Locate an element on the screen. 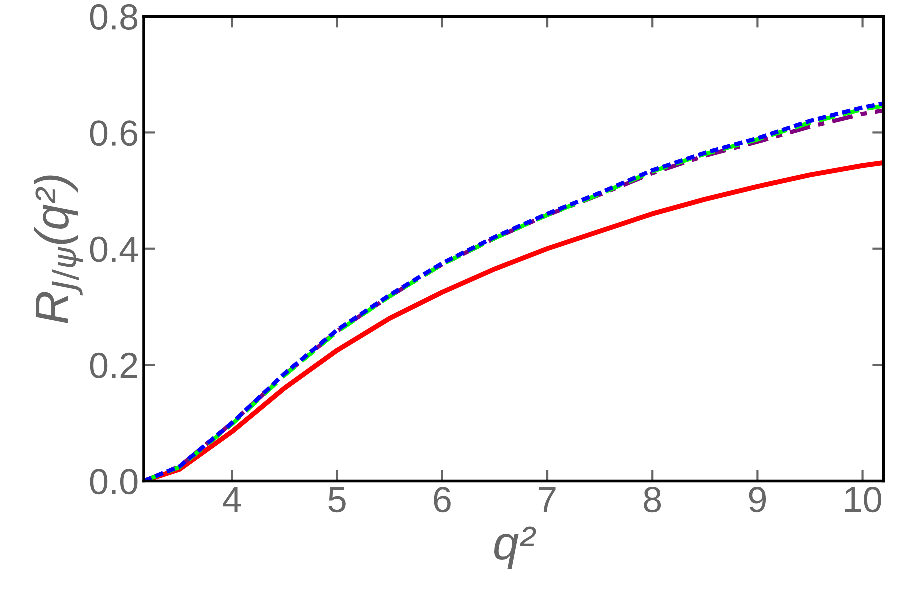  y-axis-title: R$_{J/ψ}$(q²) is located at coordinates (59, 250).